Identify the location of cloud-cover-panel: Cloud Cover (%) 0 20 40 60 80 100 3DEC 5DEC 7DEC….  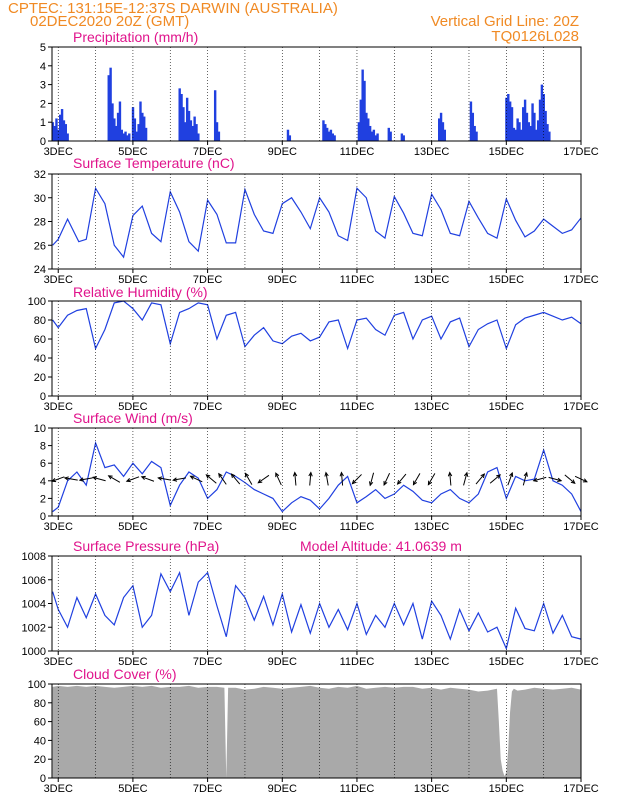
(313, 730).